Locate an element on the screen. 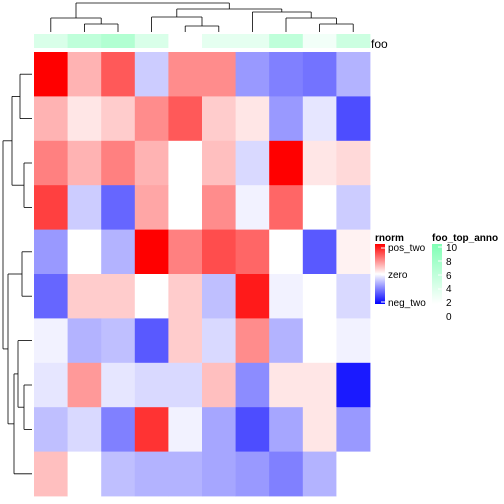 The height and width of the screenshot is (504, 504). heatmap-cell-r8-c6 is located at coordinates (219, 385).